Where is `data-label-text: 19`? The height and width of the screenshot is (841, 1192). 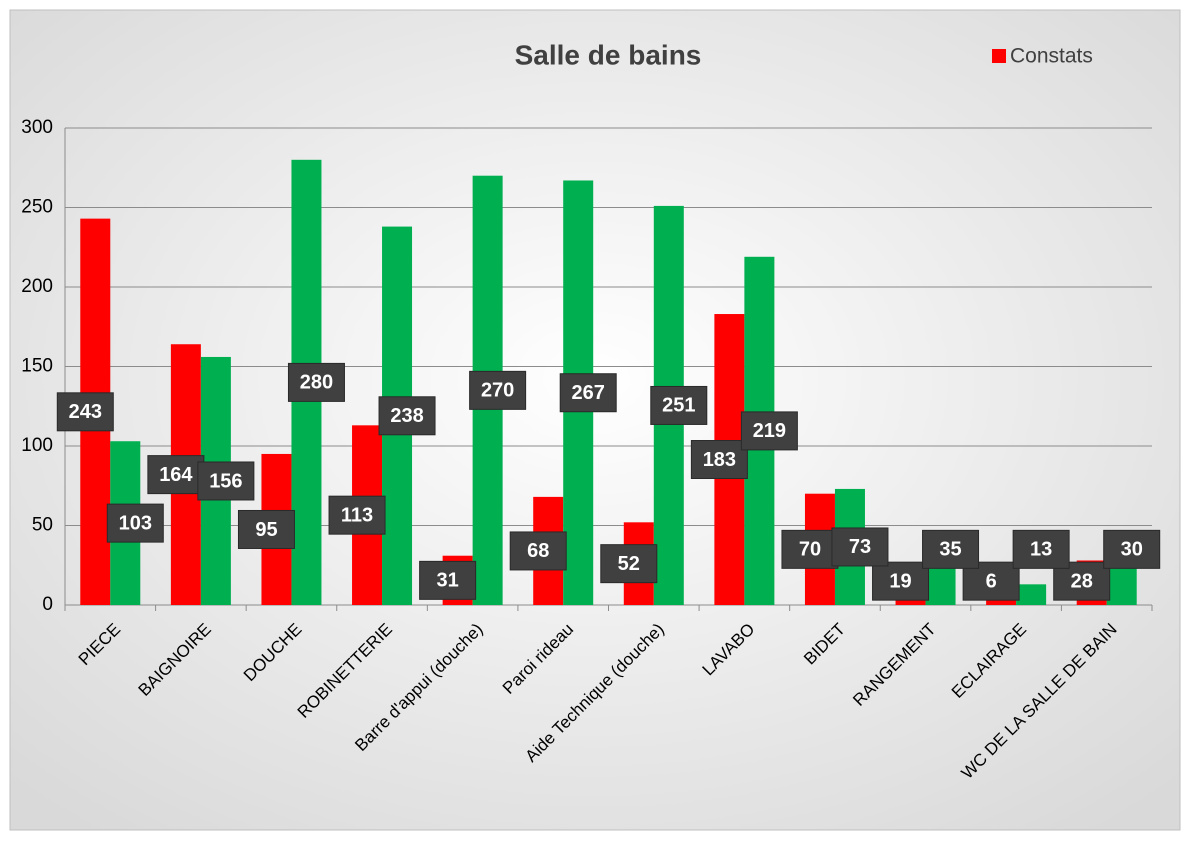
data-label-text: 19 is located at coordinates (900, 581).